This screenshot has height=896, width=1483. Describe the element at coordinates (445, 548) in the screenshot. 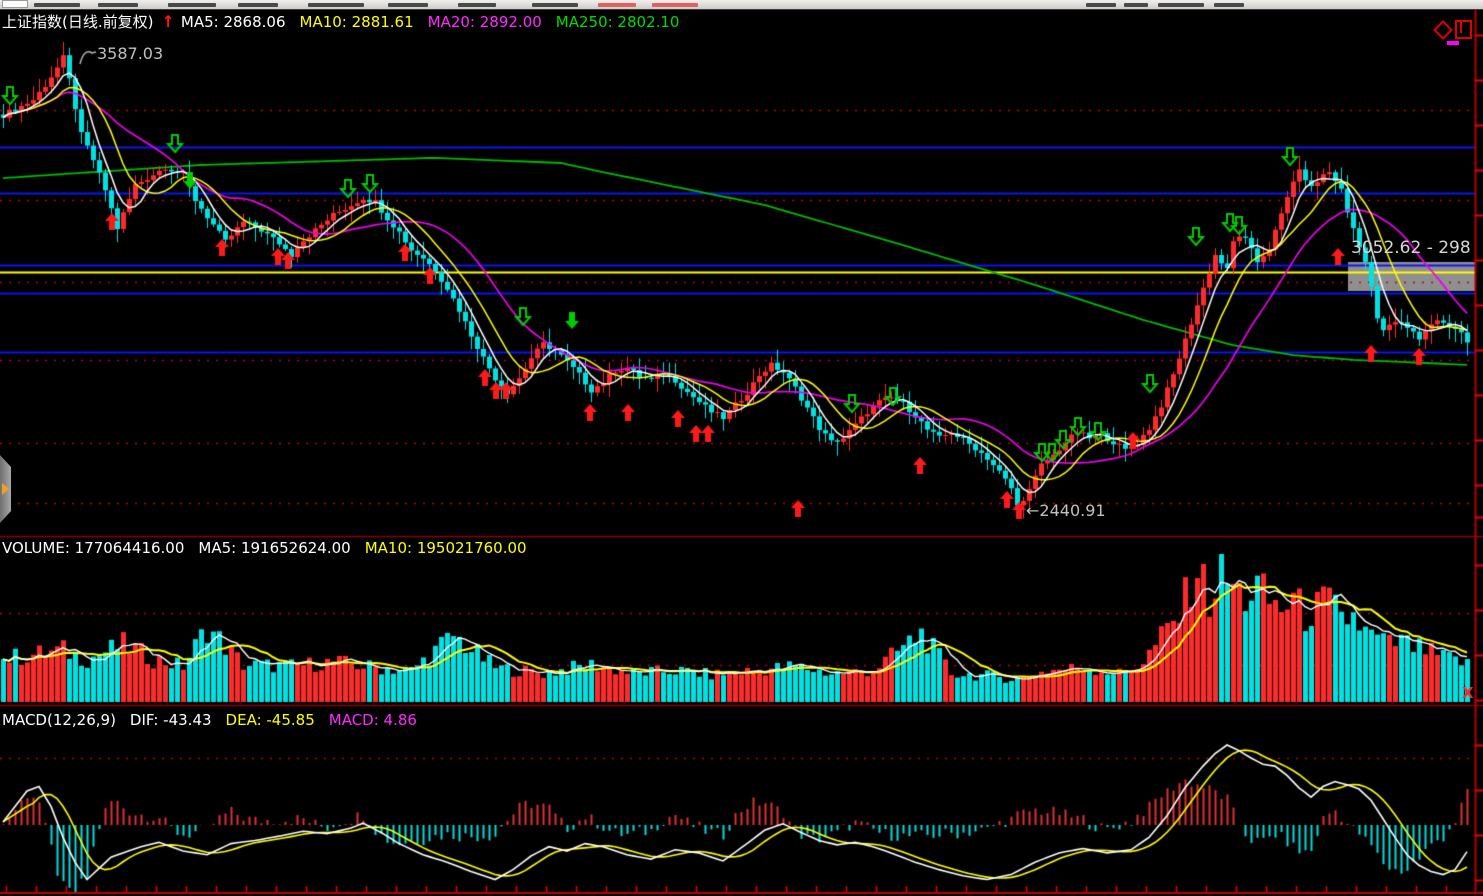

I see `volume-ma10-value: MA10: 195021760.00` at that location.